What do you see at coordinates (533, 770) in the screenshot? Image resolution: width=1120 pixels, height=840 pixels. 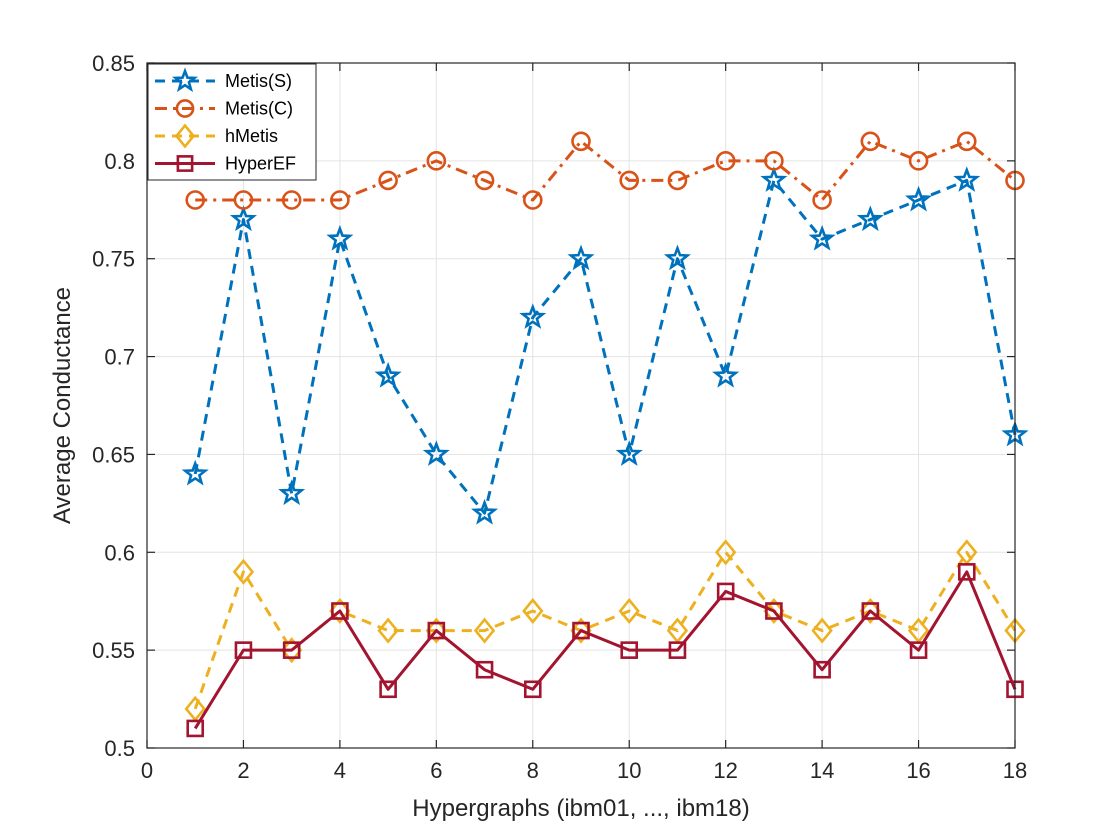 I see `x-tick-label: 8` at bounding box center [533, 770].